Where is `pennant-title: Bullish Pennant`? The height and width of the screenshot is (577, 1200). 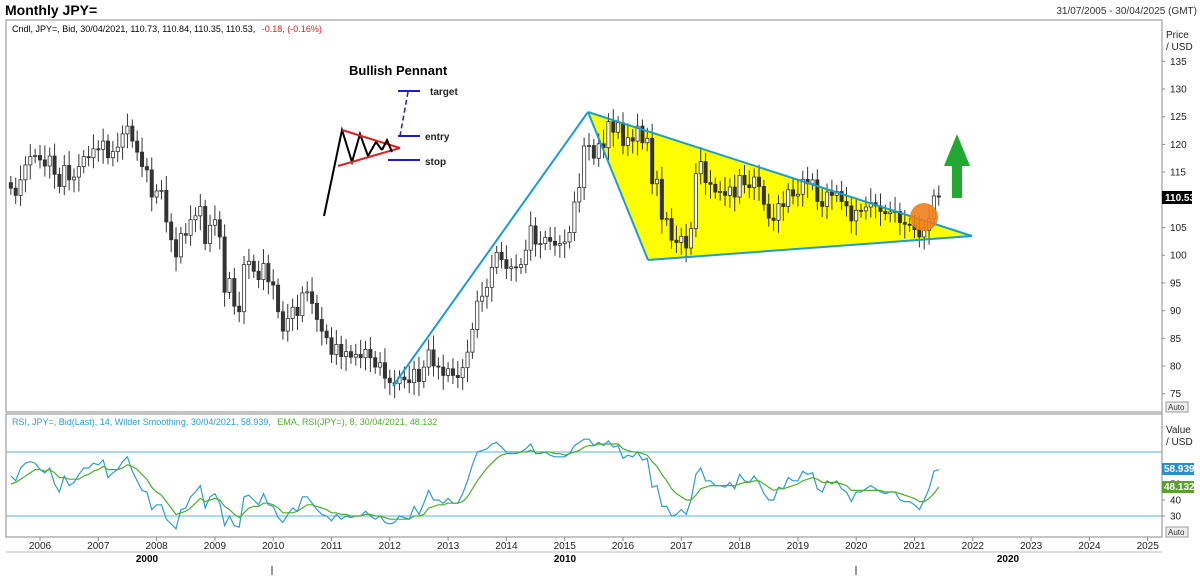
pennant-title: Bullish Pennant is located at coordinates (398, 70).